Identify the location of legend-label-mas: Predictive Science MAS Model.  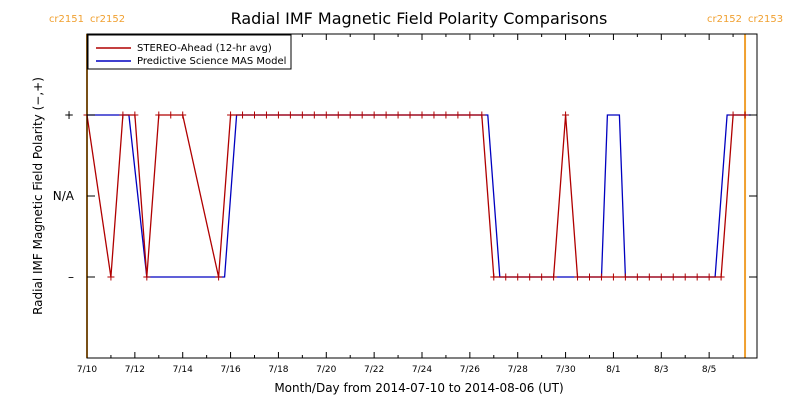
(211, 61).